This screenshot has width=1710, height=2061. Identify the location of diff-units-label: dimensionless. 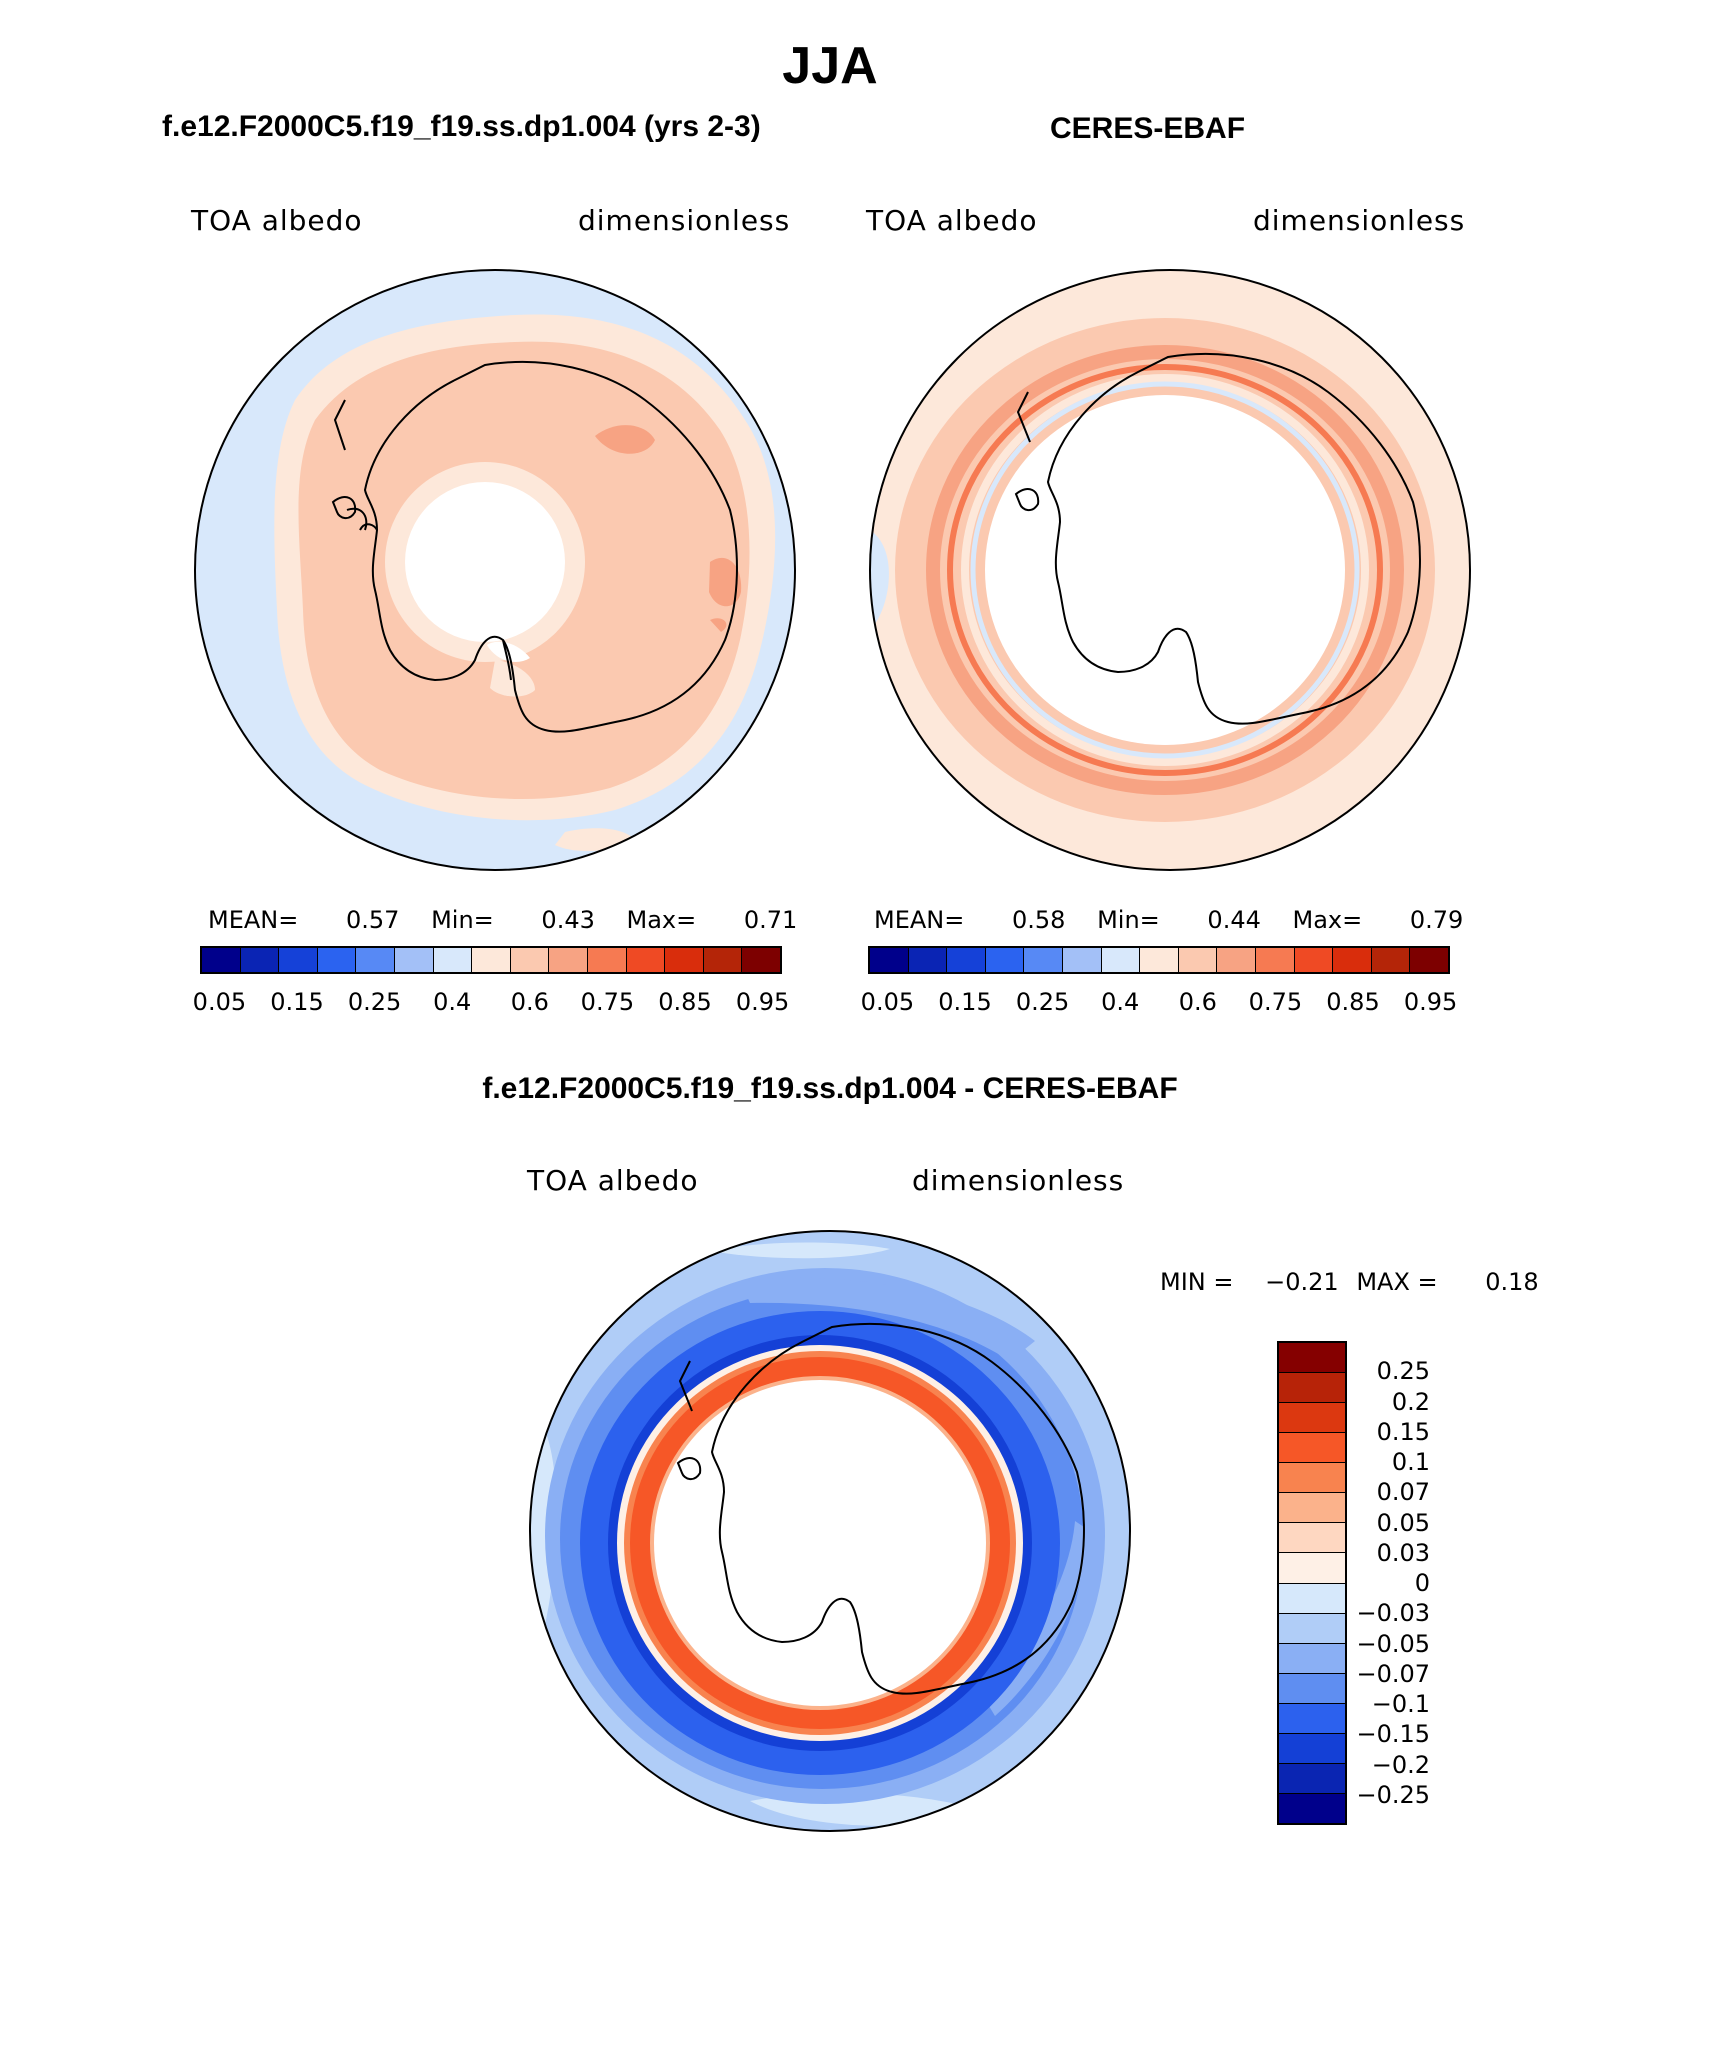
(1018, 1180).